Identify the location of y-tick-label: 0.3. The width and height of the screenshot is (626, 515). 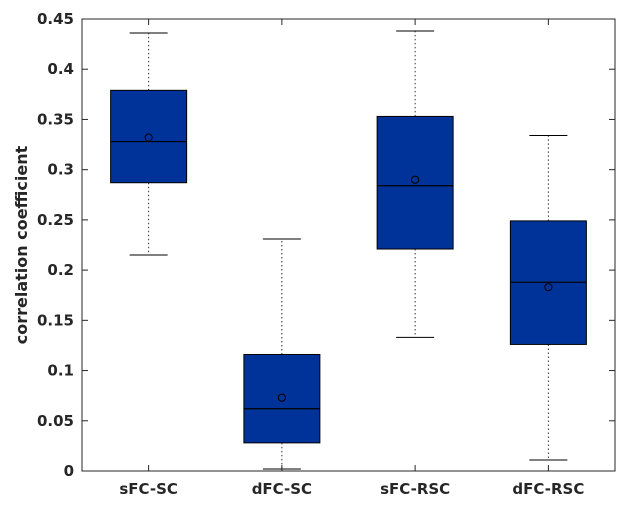
(60, 170).